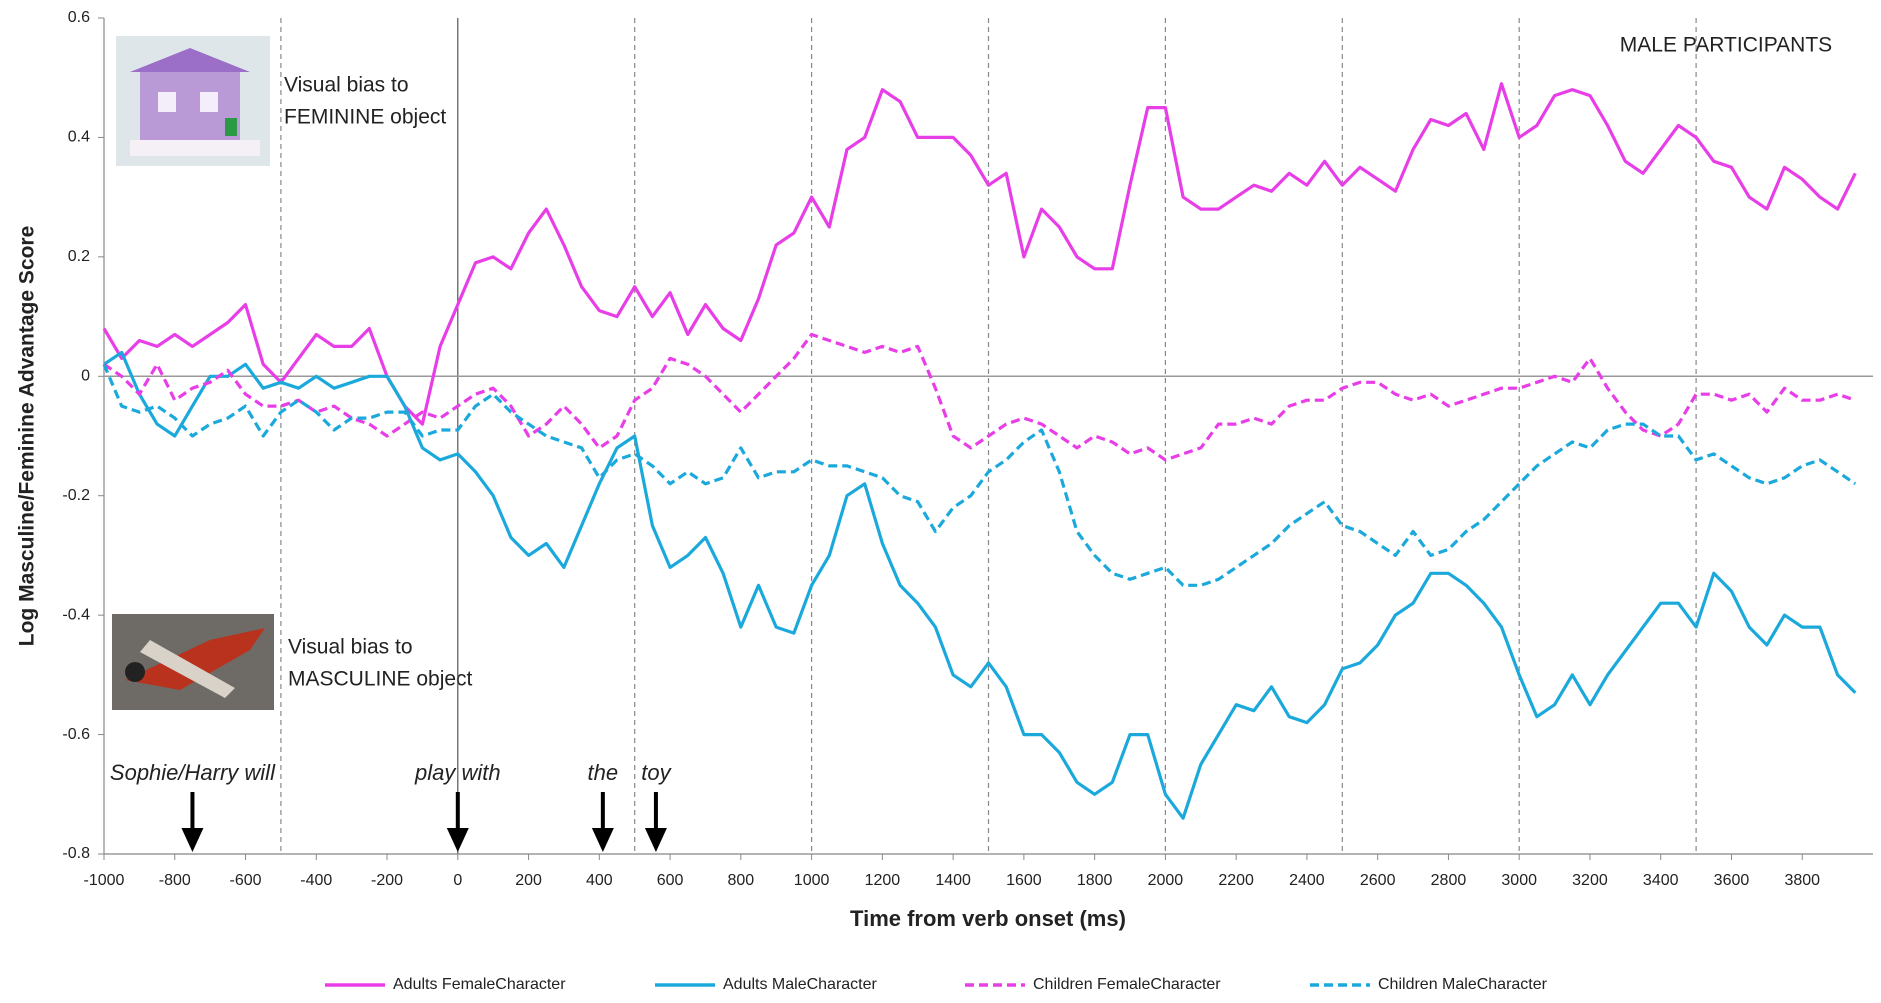  I want to click on y-axis-title: Log Masculine/Feminine Advantage Score, so click(27, 436).